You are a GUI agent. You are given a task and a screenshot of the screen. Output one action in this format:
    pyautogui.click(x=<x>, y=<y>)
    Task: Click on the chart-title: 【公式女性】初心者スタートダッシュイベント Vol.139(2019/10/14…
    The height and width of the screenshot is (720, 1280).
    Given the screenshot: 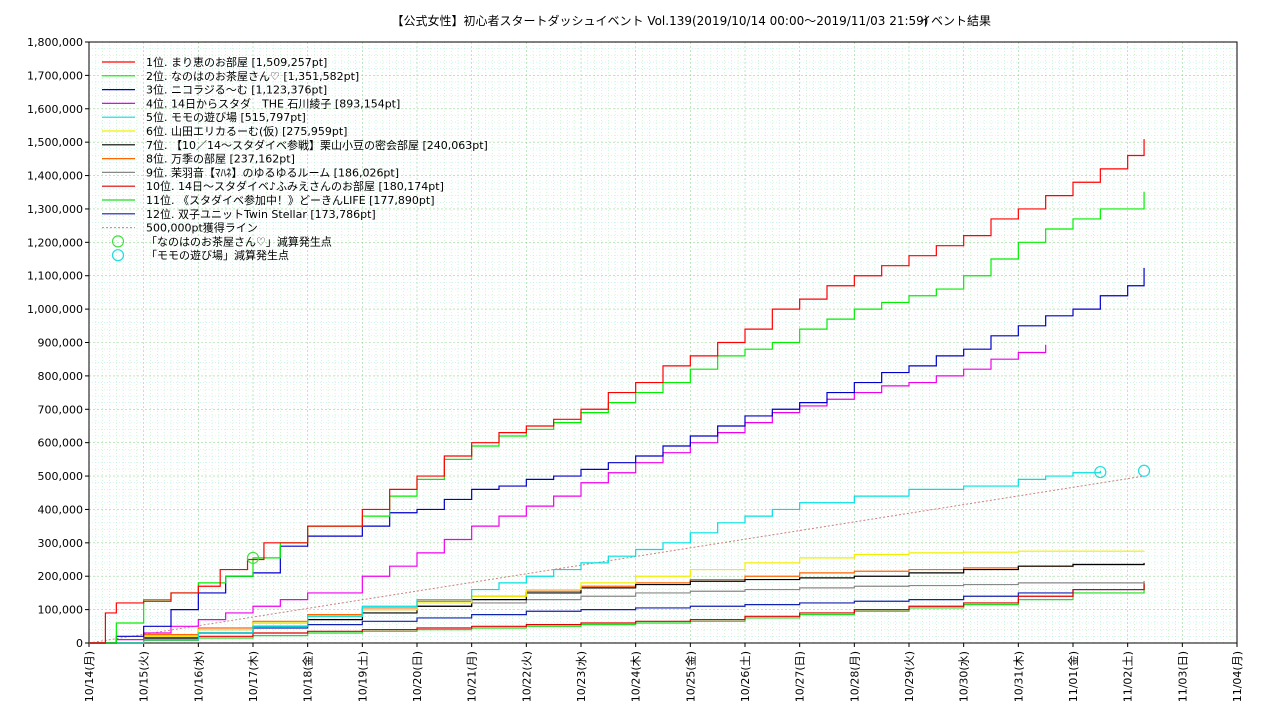 What is the action you would take?
    pyautogui.click(x=660, y=20)
    